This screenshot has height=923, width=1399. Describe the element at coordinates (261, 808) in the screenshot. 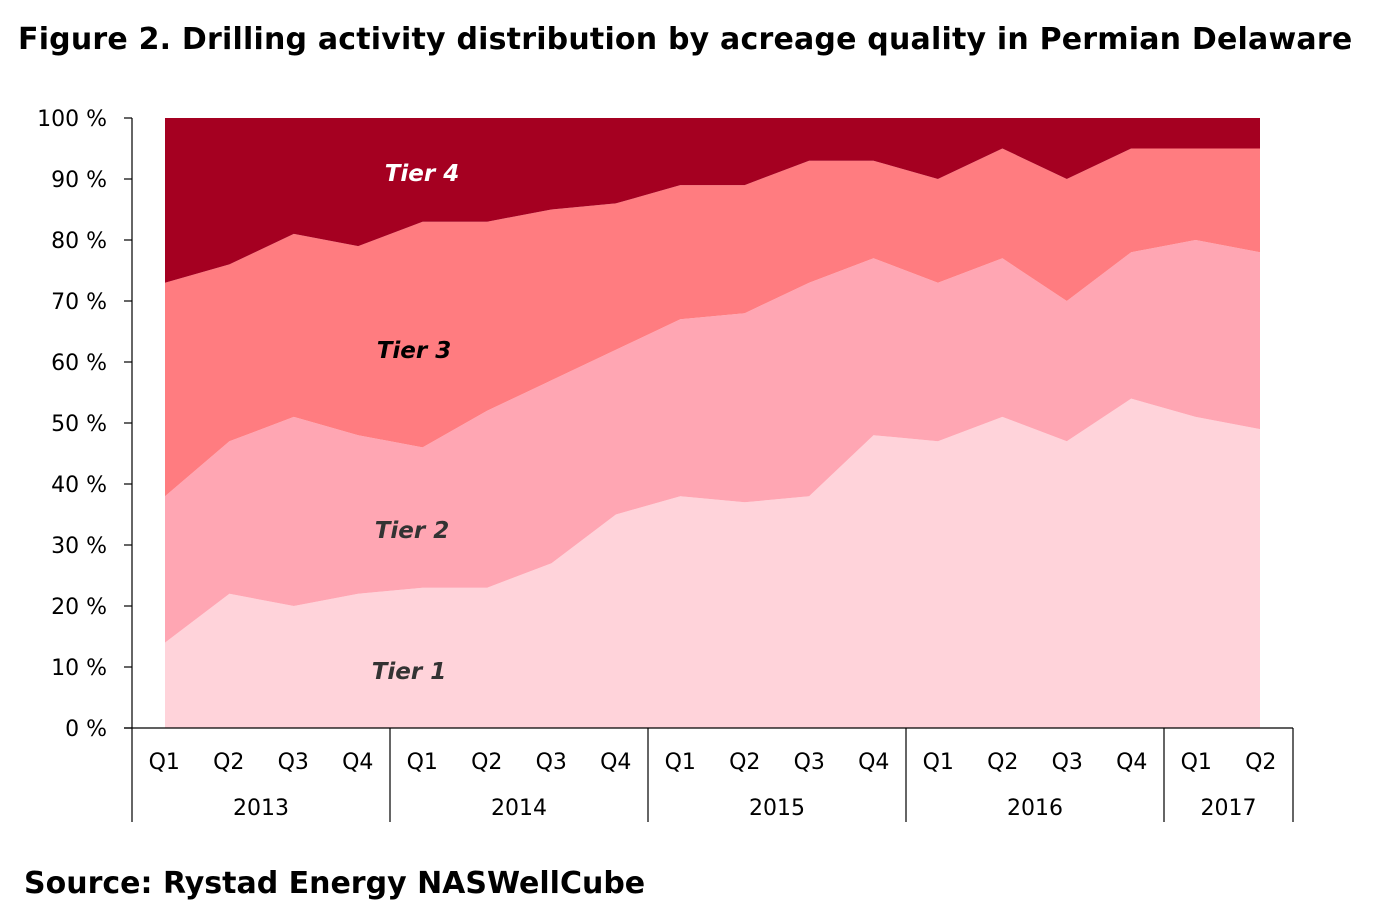

I see `x-year-label: 2013` at that location.